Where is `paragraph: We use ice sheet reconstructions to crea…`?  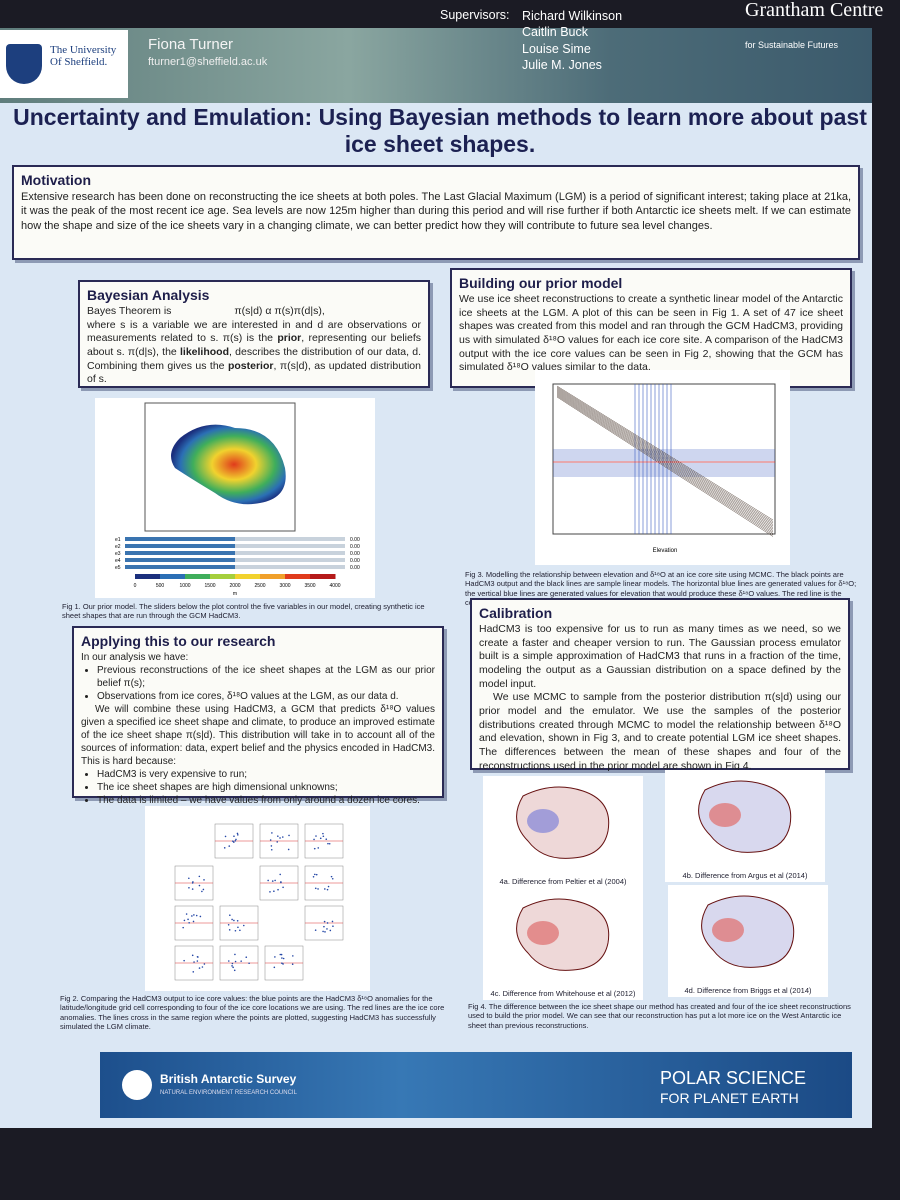
paragraph: We use ice sheet reconstructions to crea… is located at coordinates (651, 333).